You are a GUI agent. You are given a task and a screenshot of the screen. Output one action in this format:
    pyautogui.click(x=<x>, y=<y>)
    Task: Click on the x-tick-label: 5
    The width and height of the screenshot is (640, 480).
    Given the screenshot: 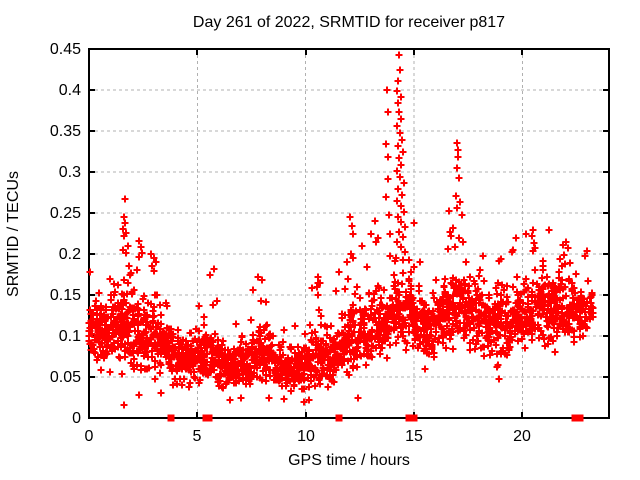 What is the action you would take?
    pyautogui.click(x=197, y=436)
    